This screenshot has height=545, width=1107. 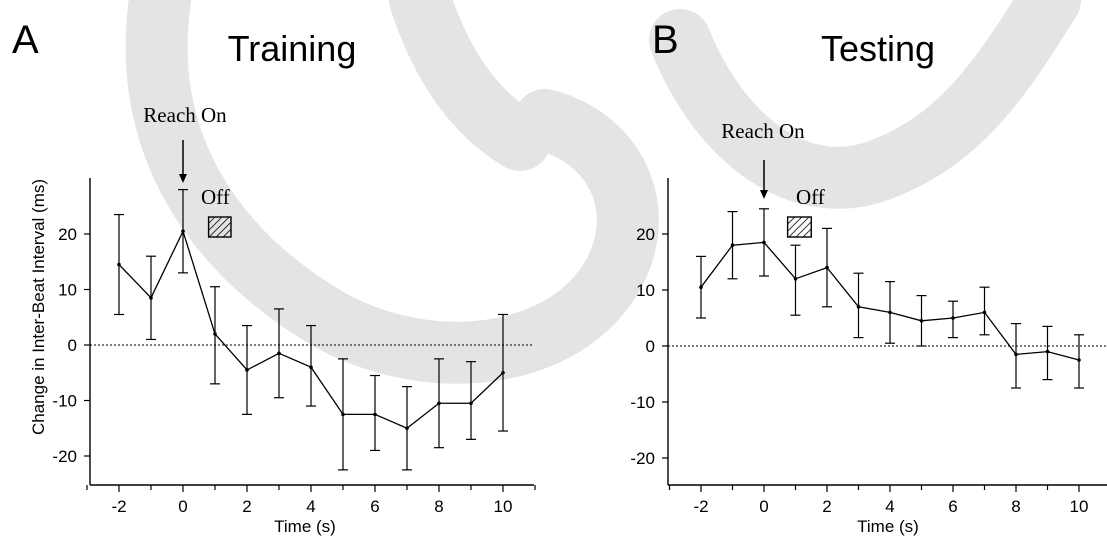 What do you see at coordinates (665, 40) in the screenshot?
I see `panel-label-b: B` at bounding box center [665, 40].